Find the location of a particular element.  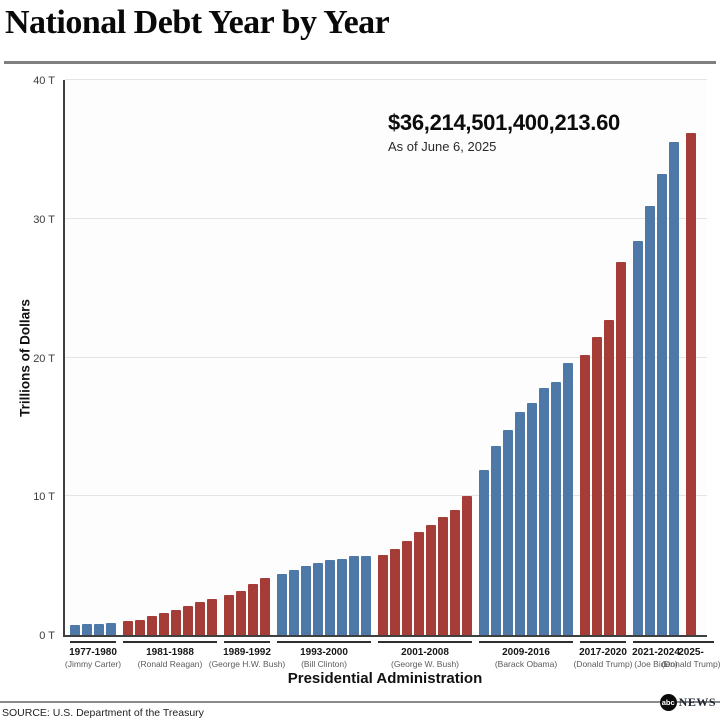

group-label-1981-1988: 1981-1988 (Ronald Reagan) is located at coordinates (170, 655).